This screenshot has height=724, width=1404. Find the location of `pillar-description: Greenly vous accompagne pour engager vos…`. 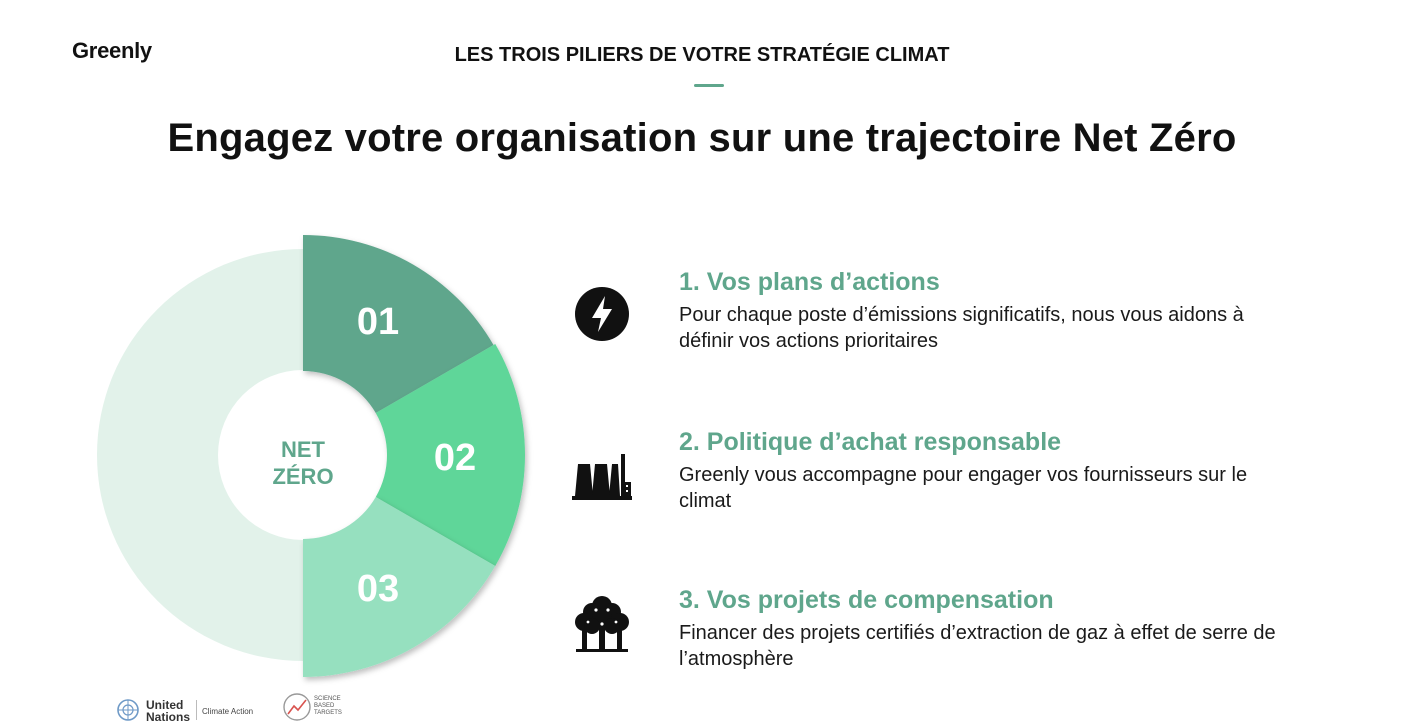

pillar-description: Greenly vous accompagne pour engager vos… is located at coordinates (963, 488).